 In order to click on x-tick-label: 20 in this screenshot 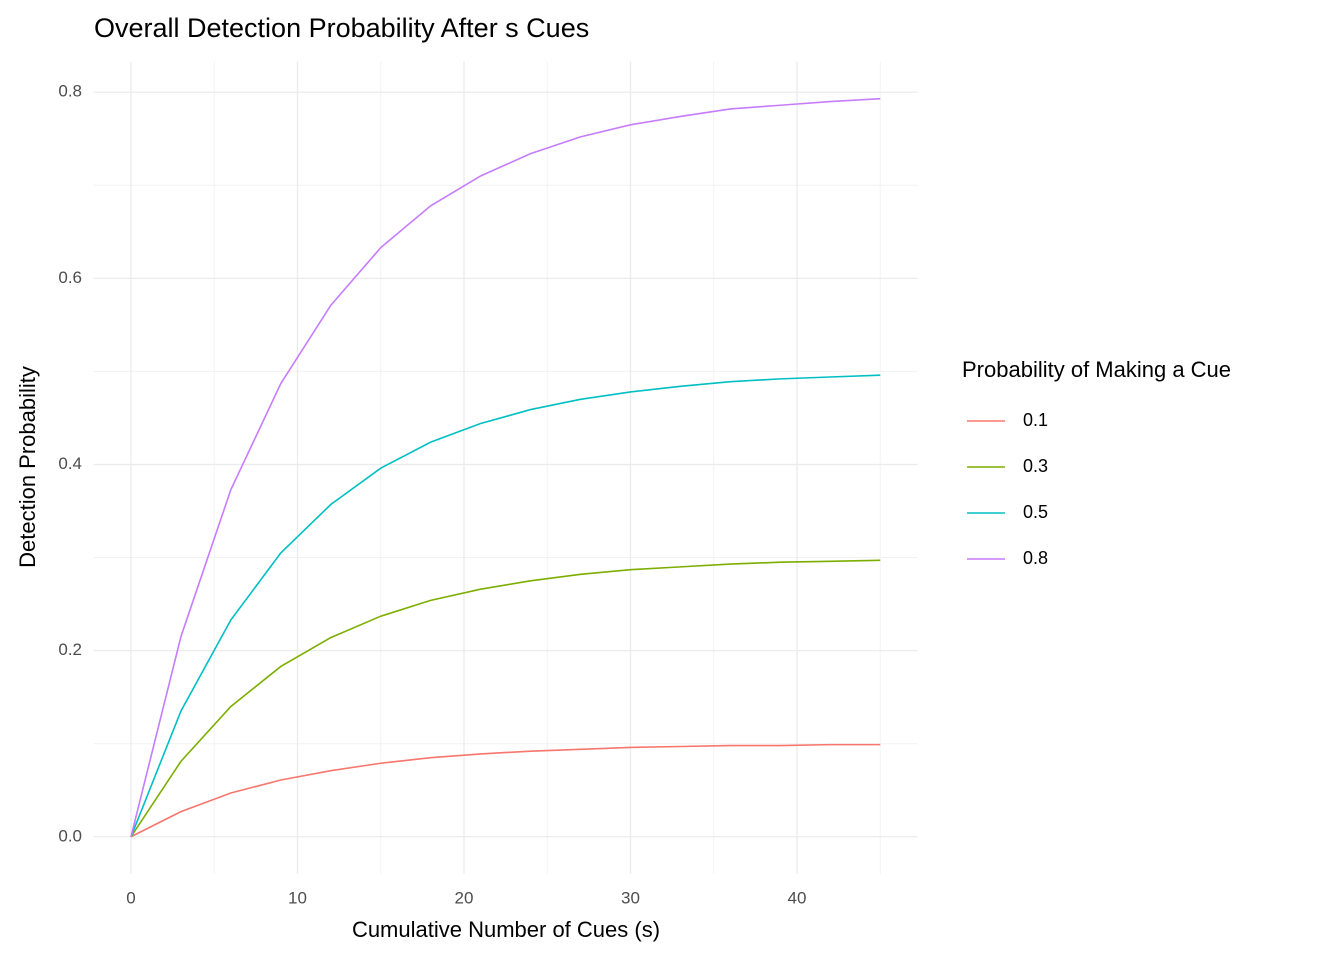, I will do `click(464, 897)`.